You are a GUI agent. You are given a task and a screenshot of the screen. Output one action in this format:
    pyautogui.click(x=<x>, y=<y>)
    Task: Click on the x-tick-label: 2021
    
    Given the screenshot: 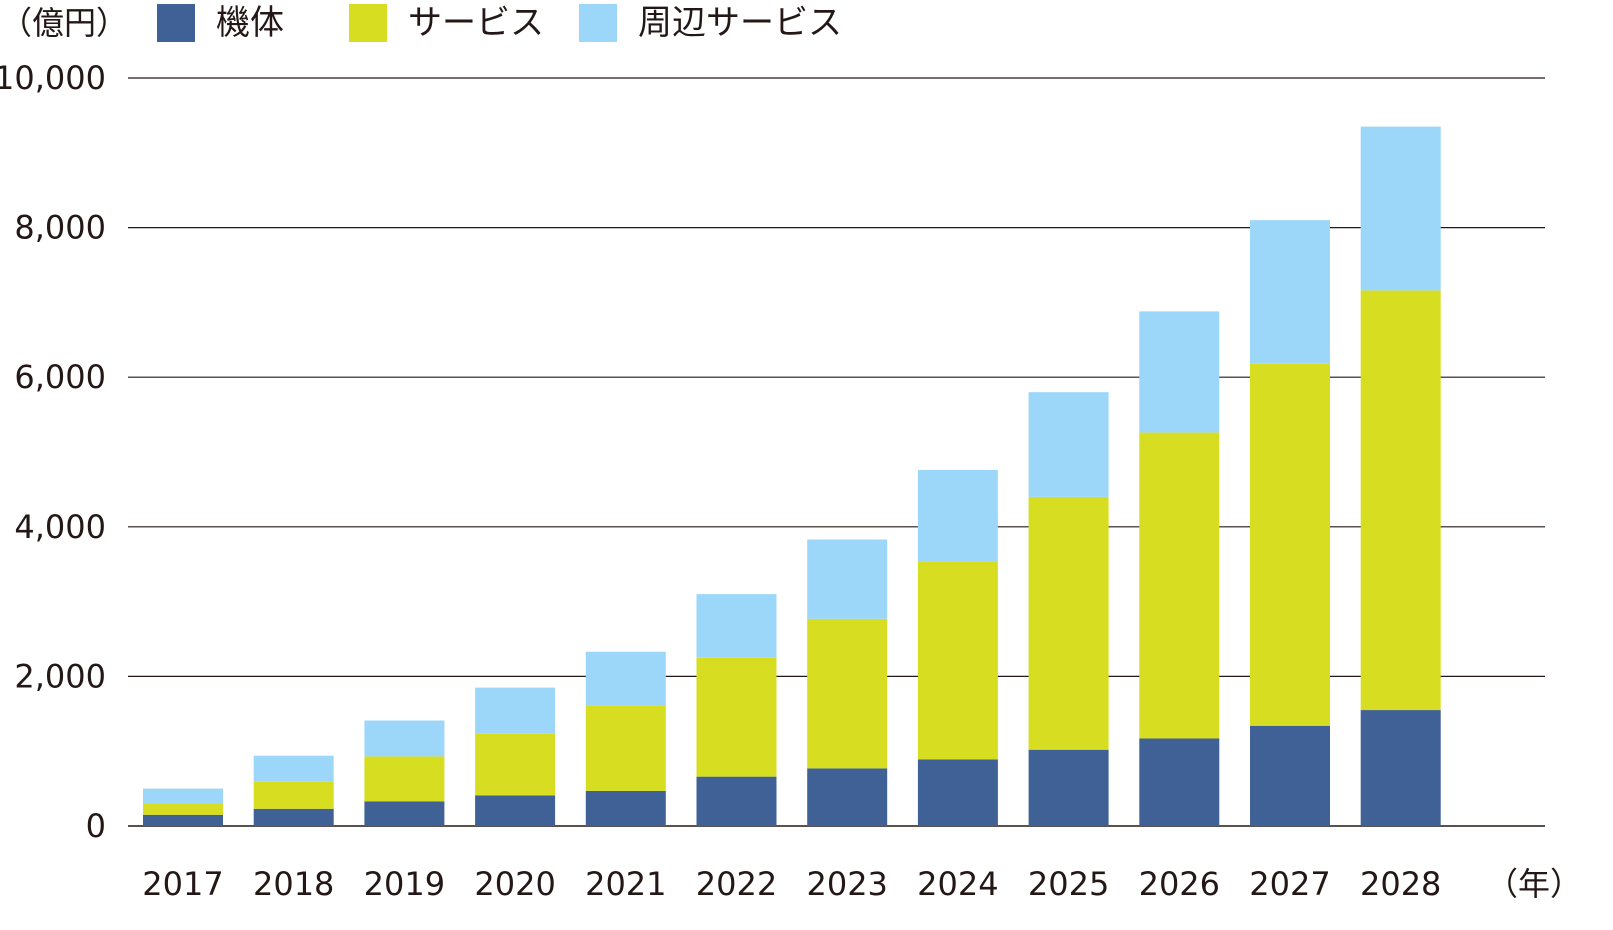 What is the action you would take?
    pyautogui.click(x=625, y=884)
    